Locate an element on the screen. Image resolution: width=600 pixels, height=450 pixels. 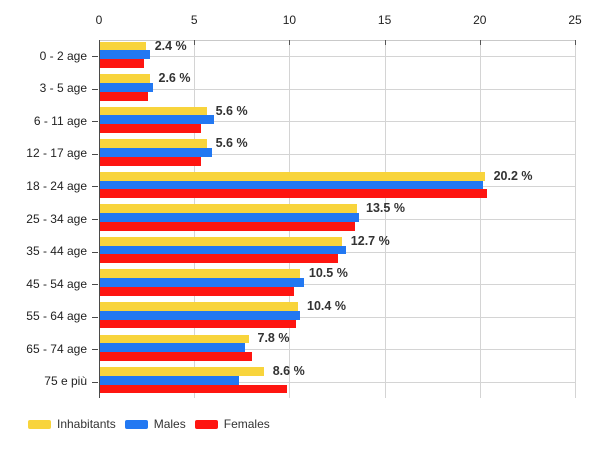
bar-value-label: 10.4 % is located at coordinates (326, 305).